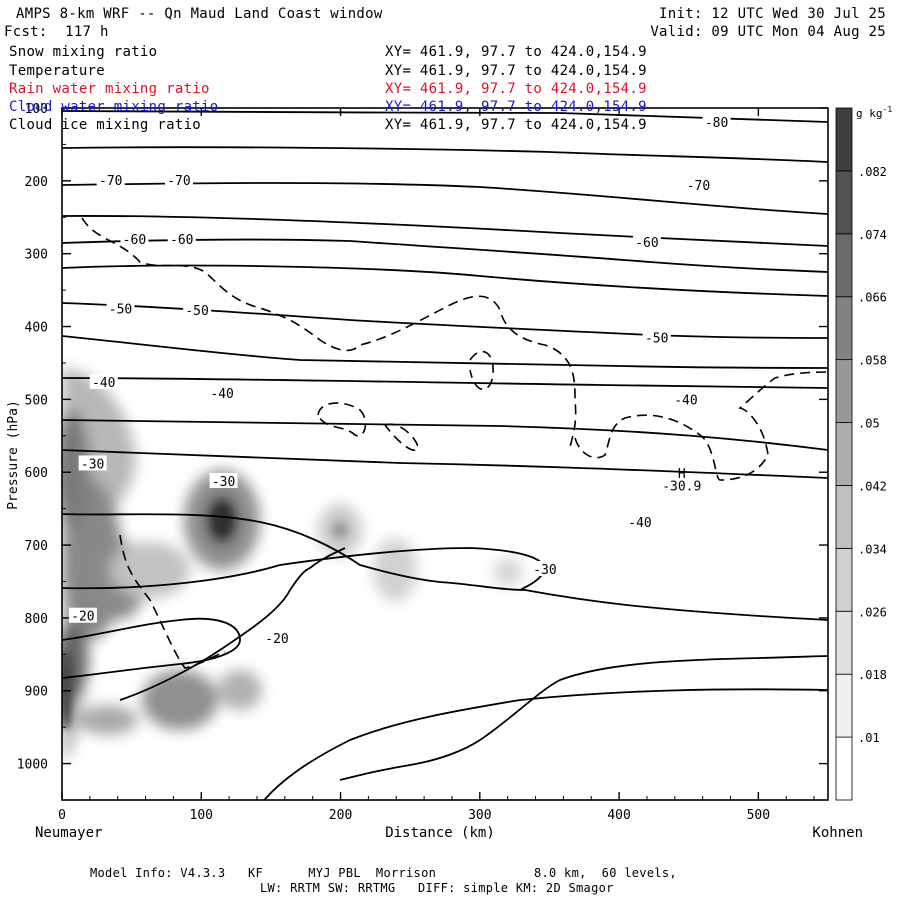 Image resolution: width=900 pixels, height=900 pixels. Describe the element at coordinates (62, 815) in the screenshot. I see `x-tick-label: 0` at that location.